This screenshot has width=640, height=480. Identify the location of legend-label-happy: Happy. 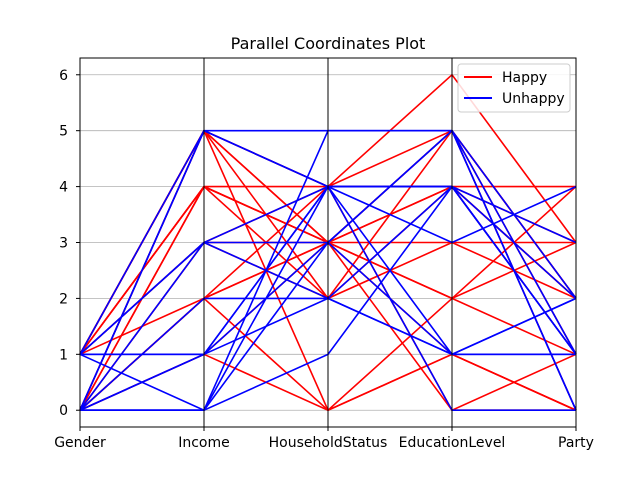
(524, 78).